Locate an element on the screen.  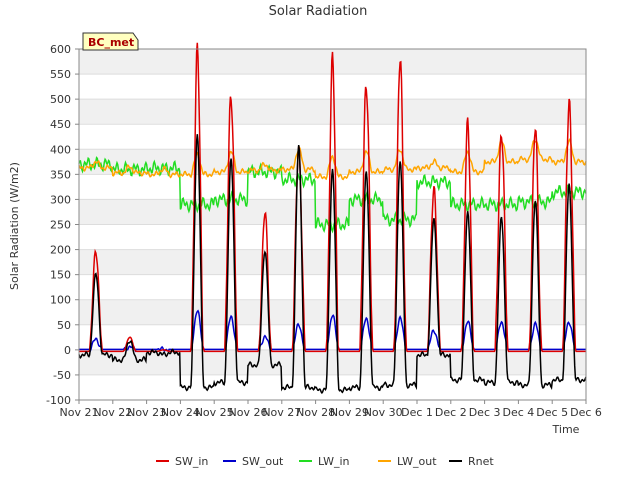
y-tick-label: 150 is located at coordinates (60, 275).